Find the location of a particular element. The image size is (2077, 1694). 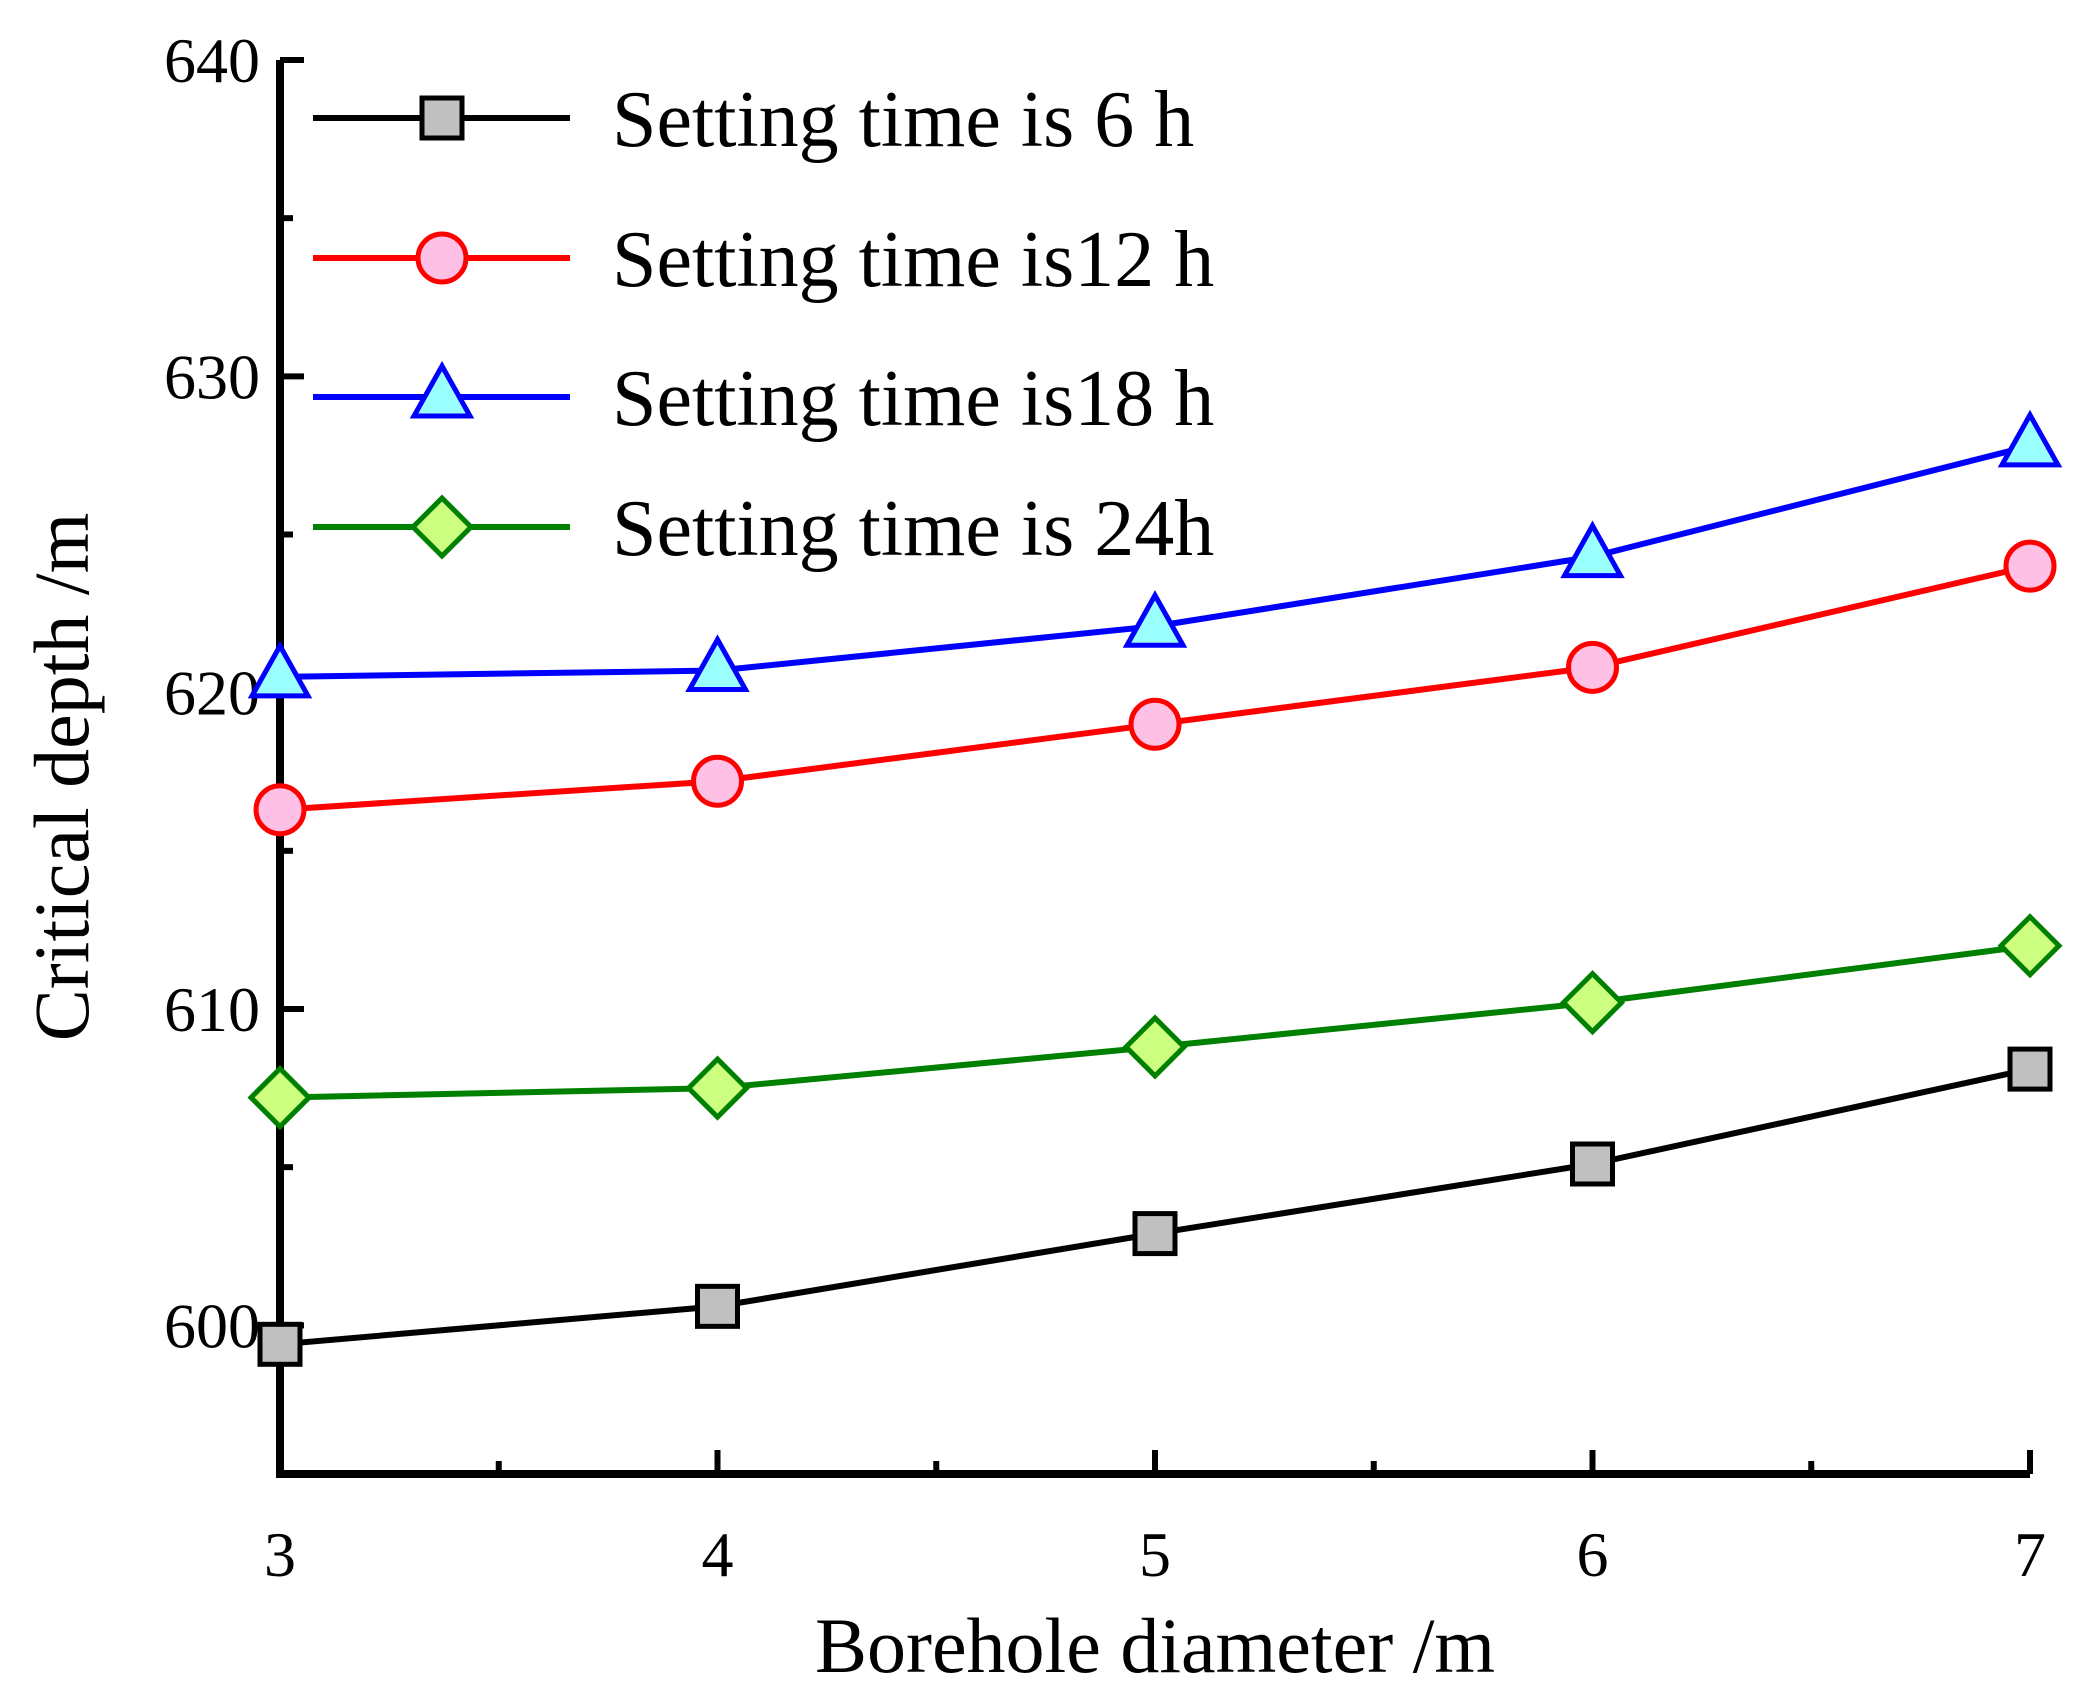

y-tick-label: 610 is located at coordinates (212, 1009).